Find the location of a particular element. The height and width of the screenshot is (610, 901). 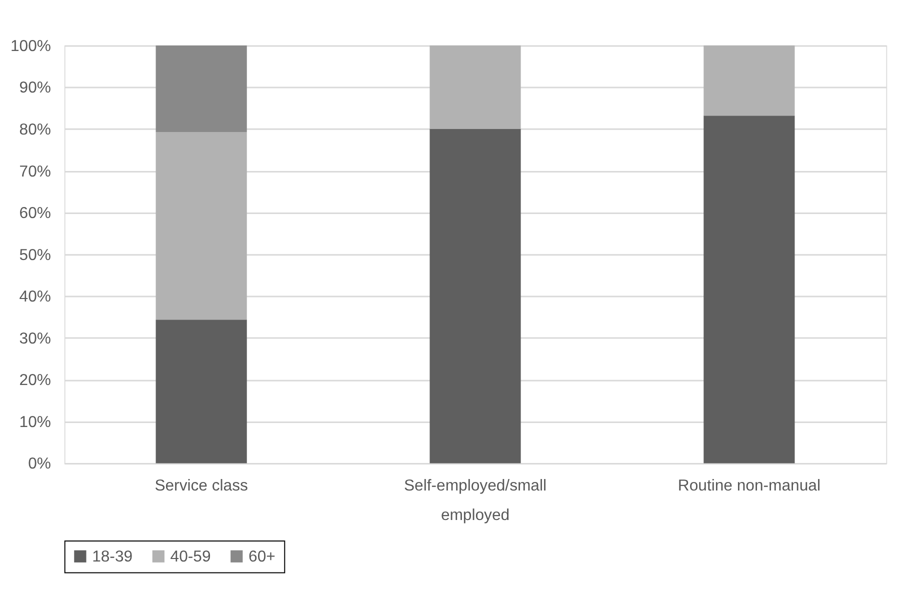

y-tick-label: 60% is located at coordinates (35, 213).